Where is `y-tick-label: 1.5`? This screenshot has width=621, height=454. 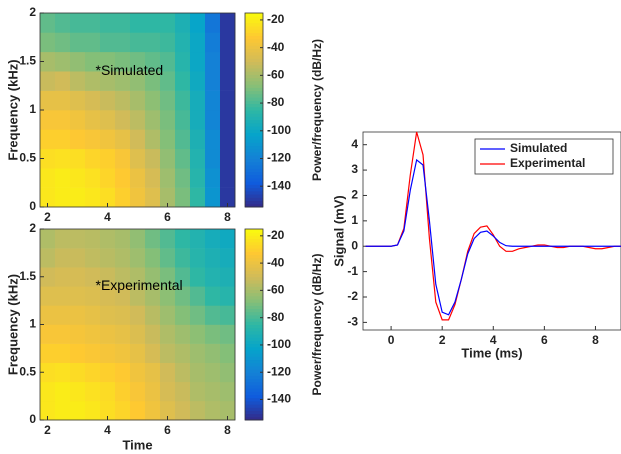
y-tick-label: 1.5 is located at coordinates (27, 276).